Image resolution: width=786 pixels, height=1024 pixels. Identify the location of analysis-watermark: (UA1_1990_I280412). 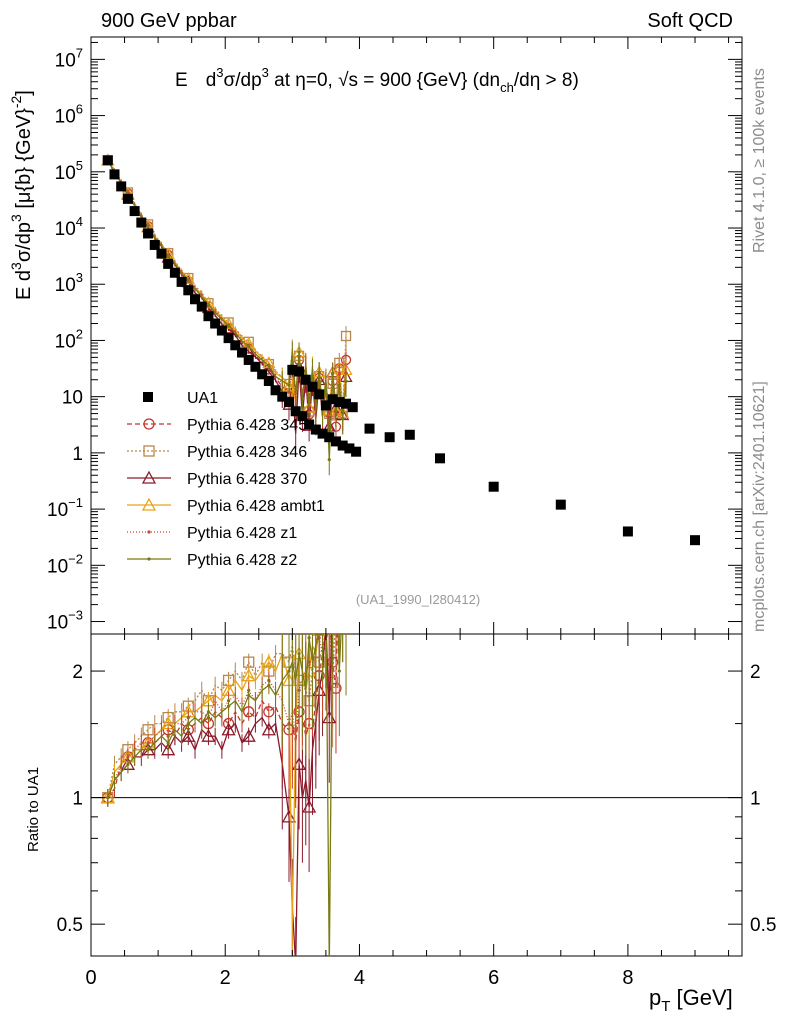
(418, 599).